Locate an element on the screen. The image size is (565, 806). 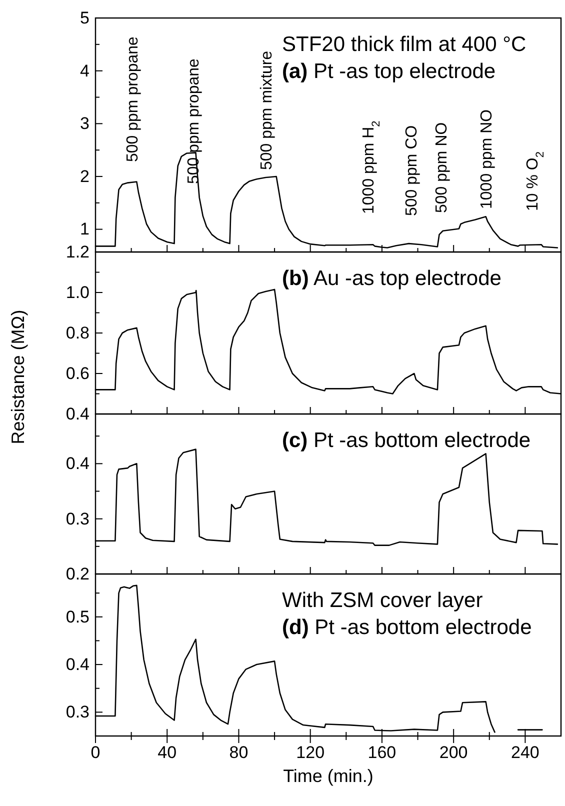
y-tick-label: 1 is located at coordinates (85, 229).